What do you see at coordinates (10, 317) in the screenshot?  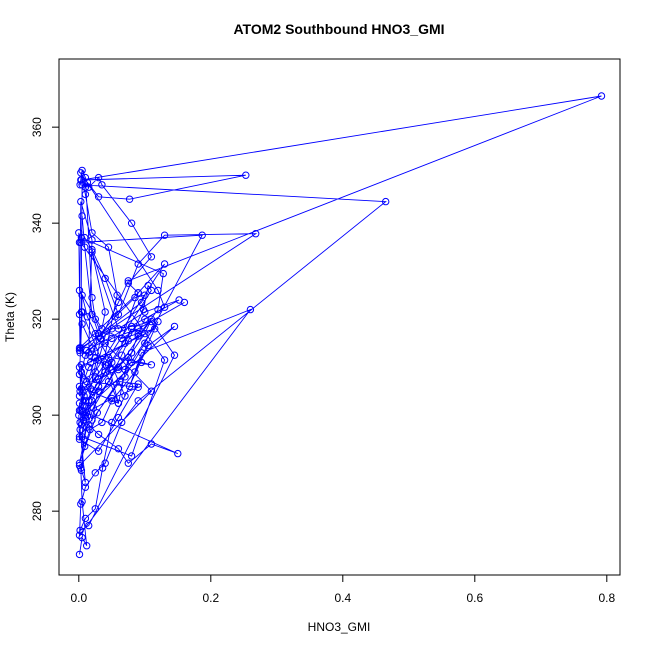 I see `y-axis-label: Theta (K)` at bounding box center [10, 317].